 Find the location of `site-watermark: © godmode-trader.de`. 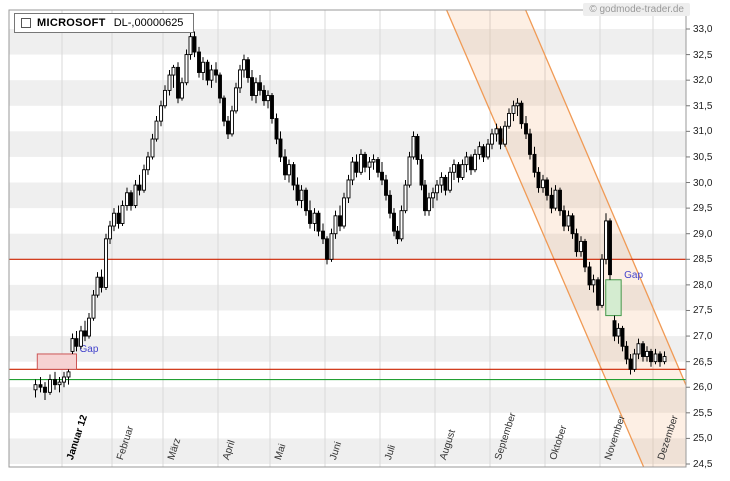

site-watermark: © godmode-trader.de is located at coordinates (636, 9).